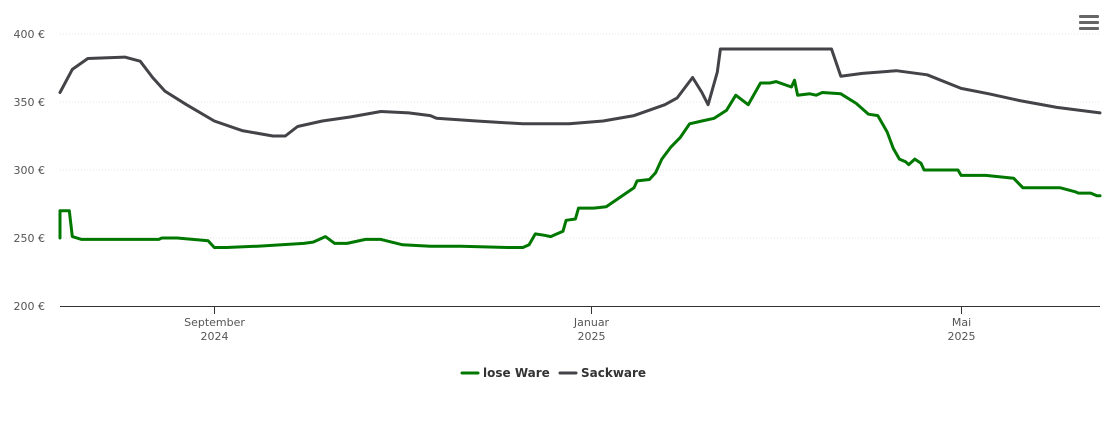 This screenshot has width=1110, height=423. Describe the element at coordinates (214, 322) in the screenshot. I see `x-tick-label-month: September` at that location.